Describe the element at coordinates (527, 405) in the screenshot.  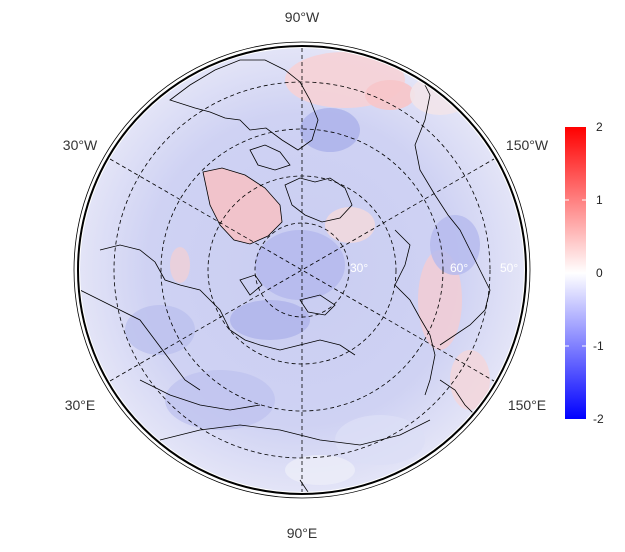
I see `lon-label-lower-right: 150°E` at that location.